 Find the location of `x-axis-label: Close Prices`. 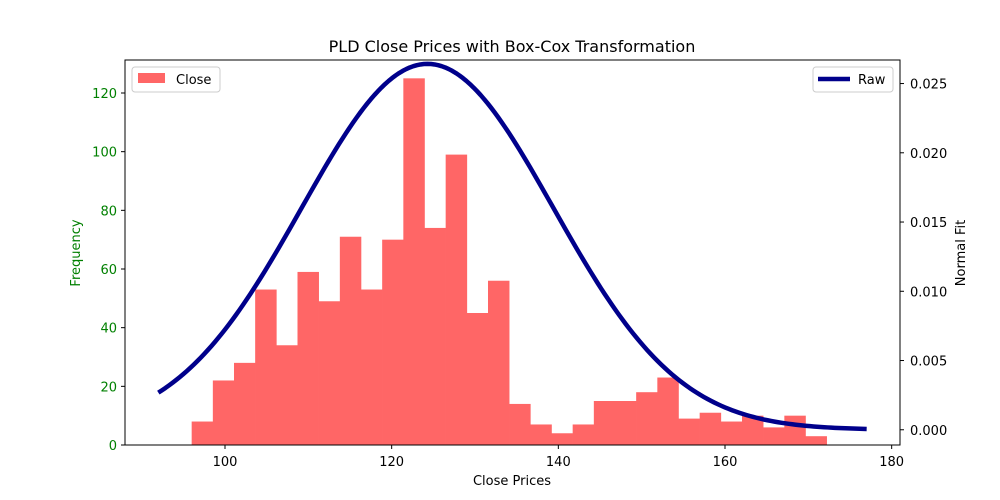

x-axis-label: Close Prices is located at coordinates (512, 481).